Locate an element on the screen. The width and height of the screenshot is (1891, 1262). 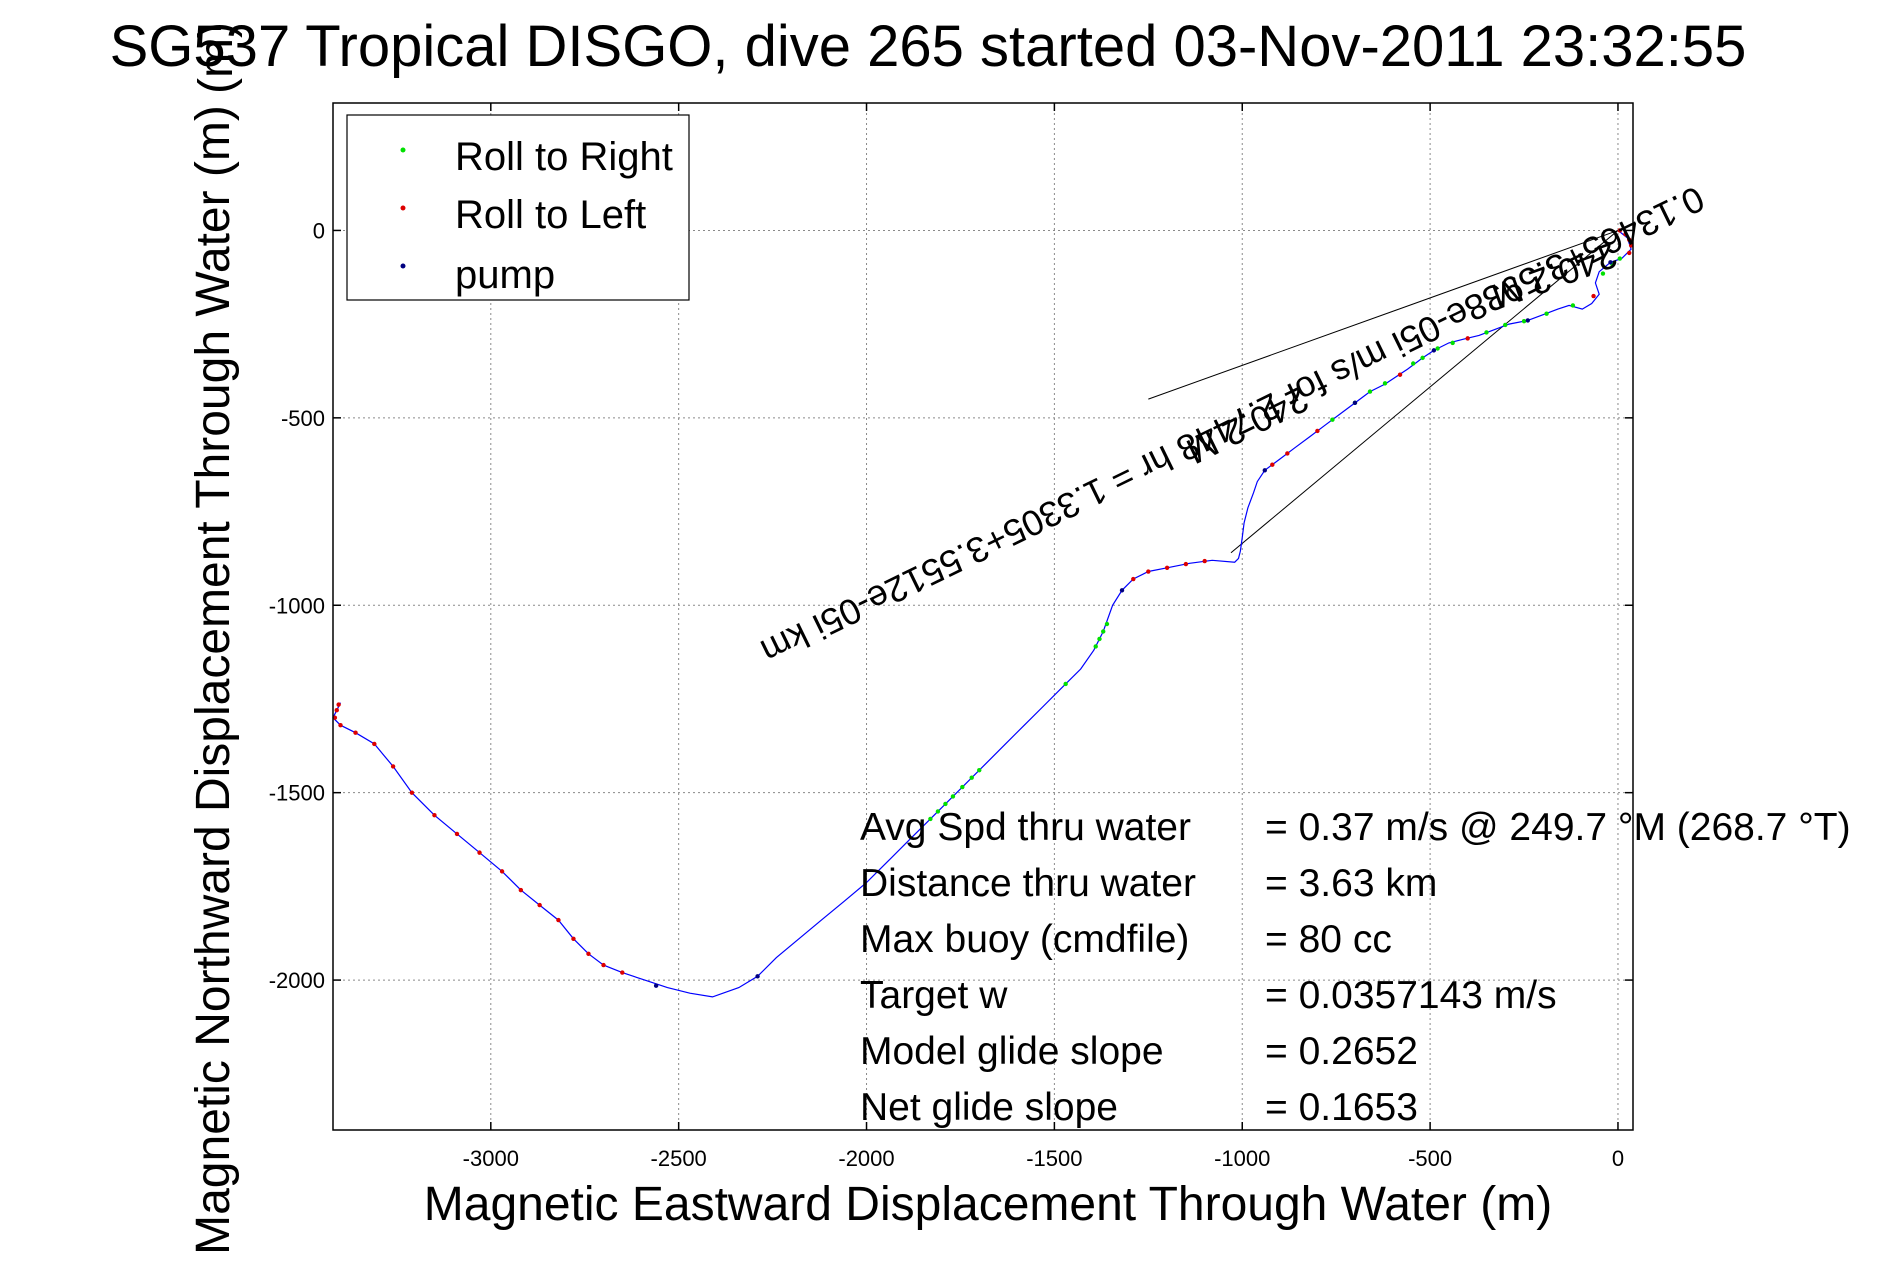
reference-lines is located at coordinates (1383, 391).